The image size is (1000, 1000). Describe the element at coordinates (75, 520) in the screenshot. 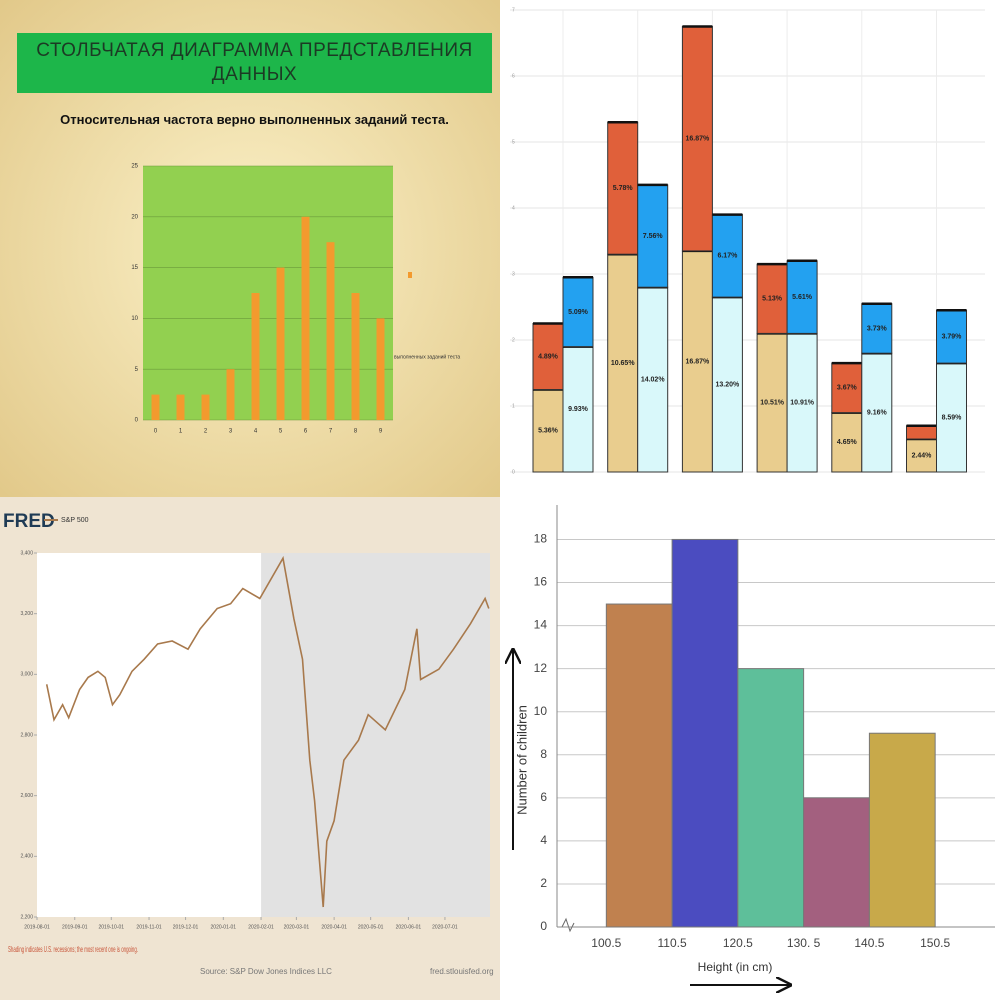

I see `legend-label: S&P 500` at that location.